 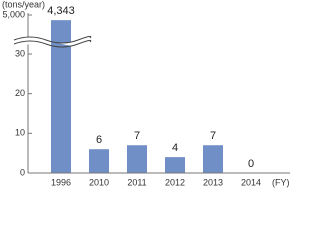 I want to click on value-label: 4,343, so click(x=61, y=11).